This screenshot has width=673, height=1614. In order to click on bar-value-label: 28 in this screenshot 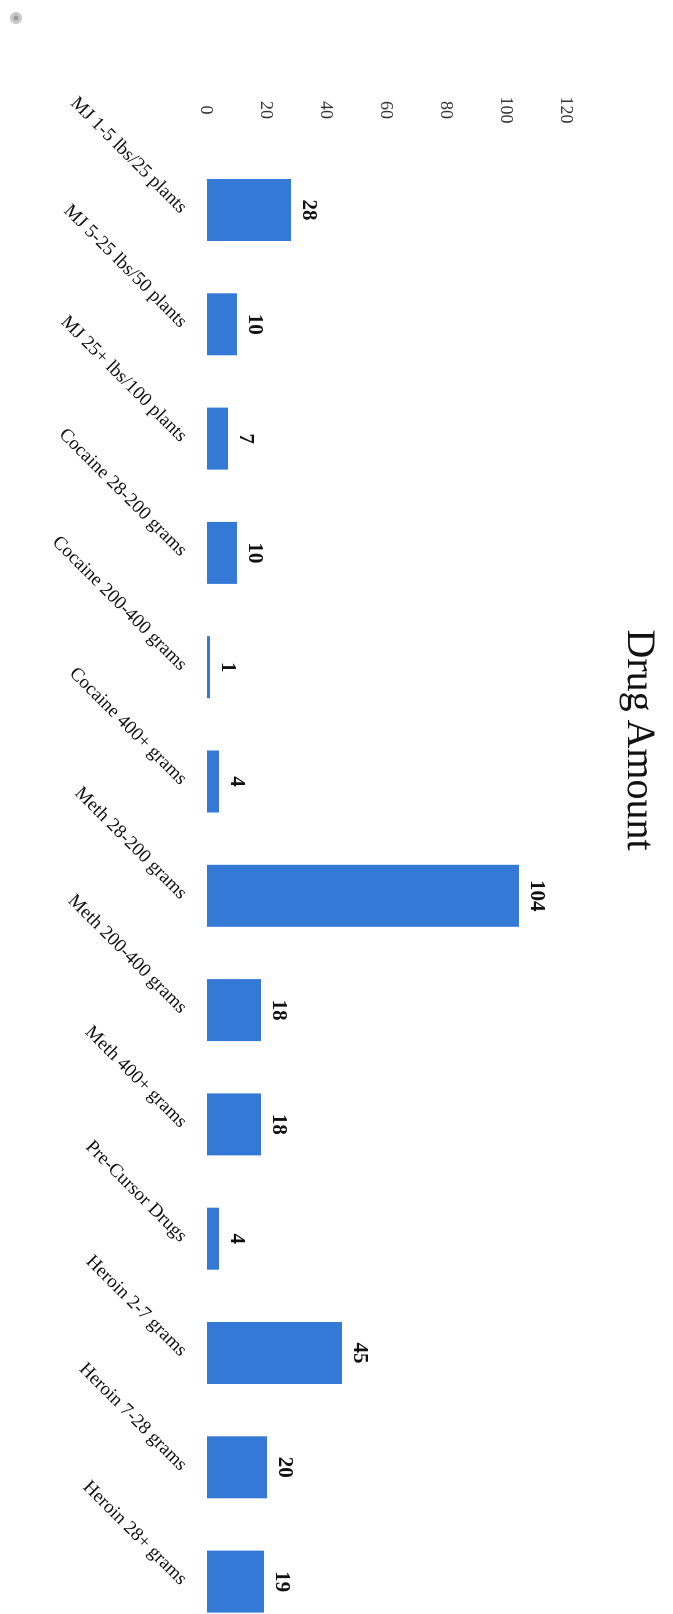, I will do `click(310, 210)`.